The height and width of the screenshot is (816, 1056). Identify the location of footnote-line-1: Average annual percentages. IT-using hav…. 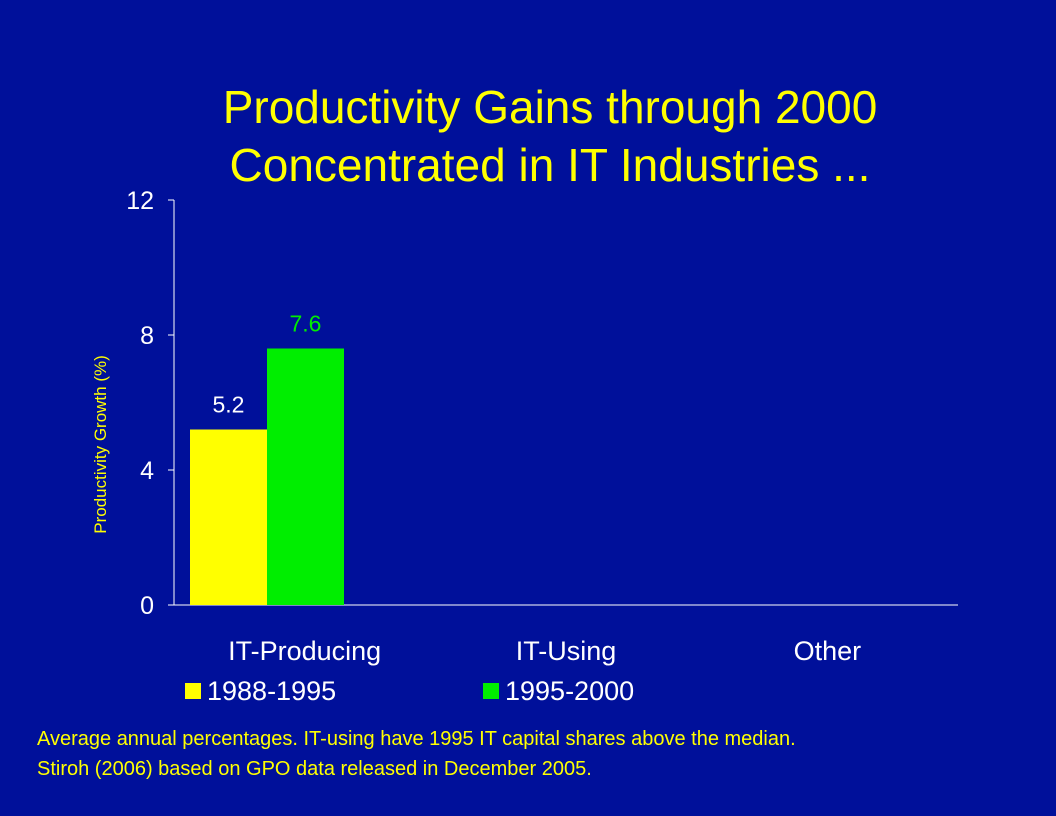
(416, 739).